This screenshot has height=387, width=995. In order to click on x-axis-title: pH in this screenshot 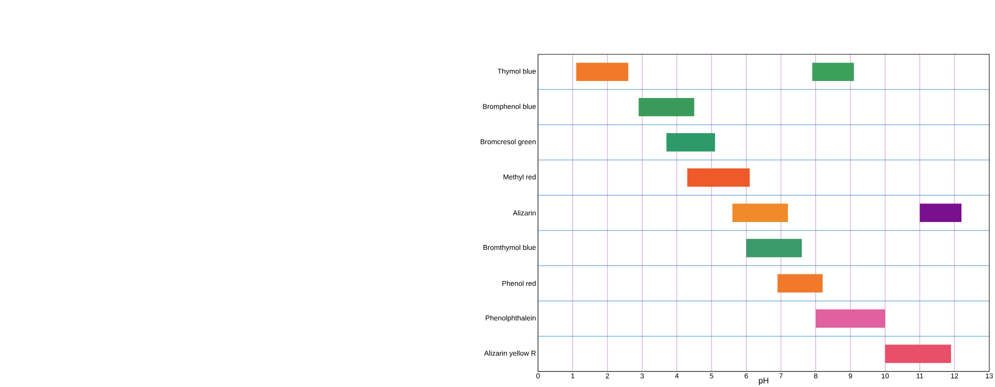, I will do `click(763, 382)`.